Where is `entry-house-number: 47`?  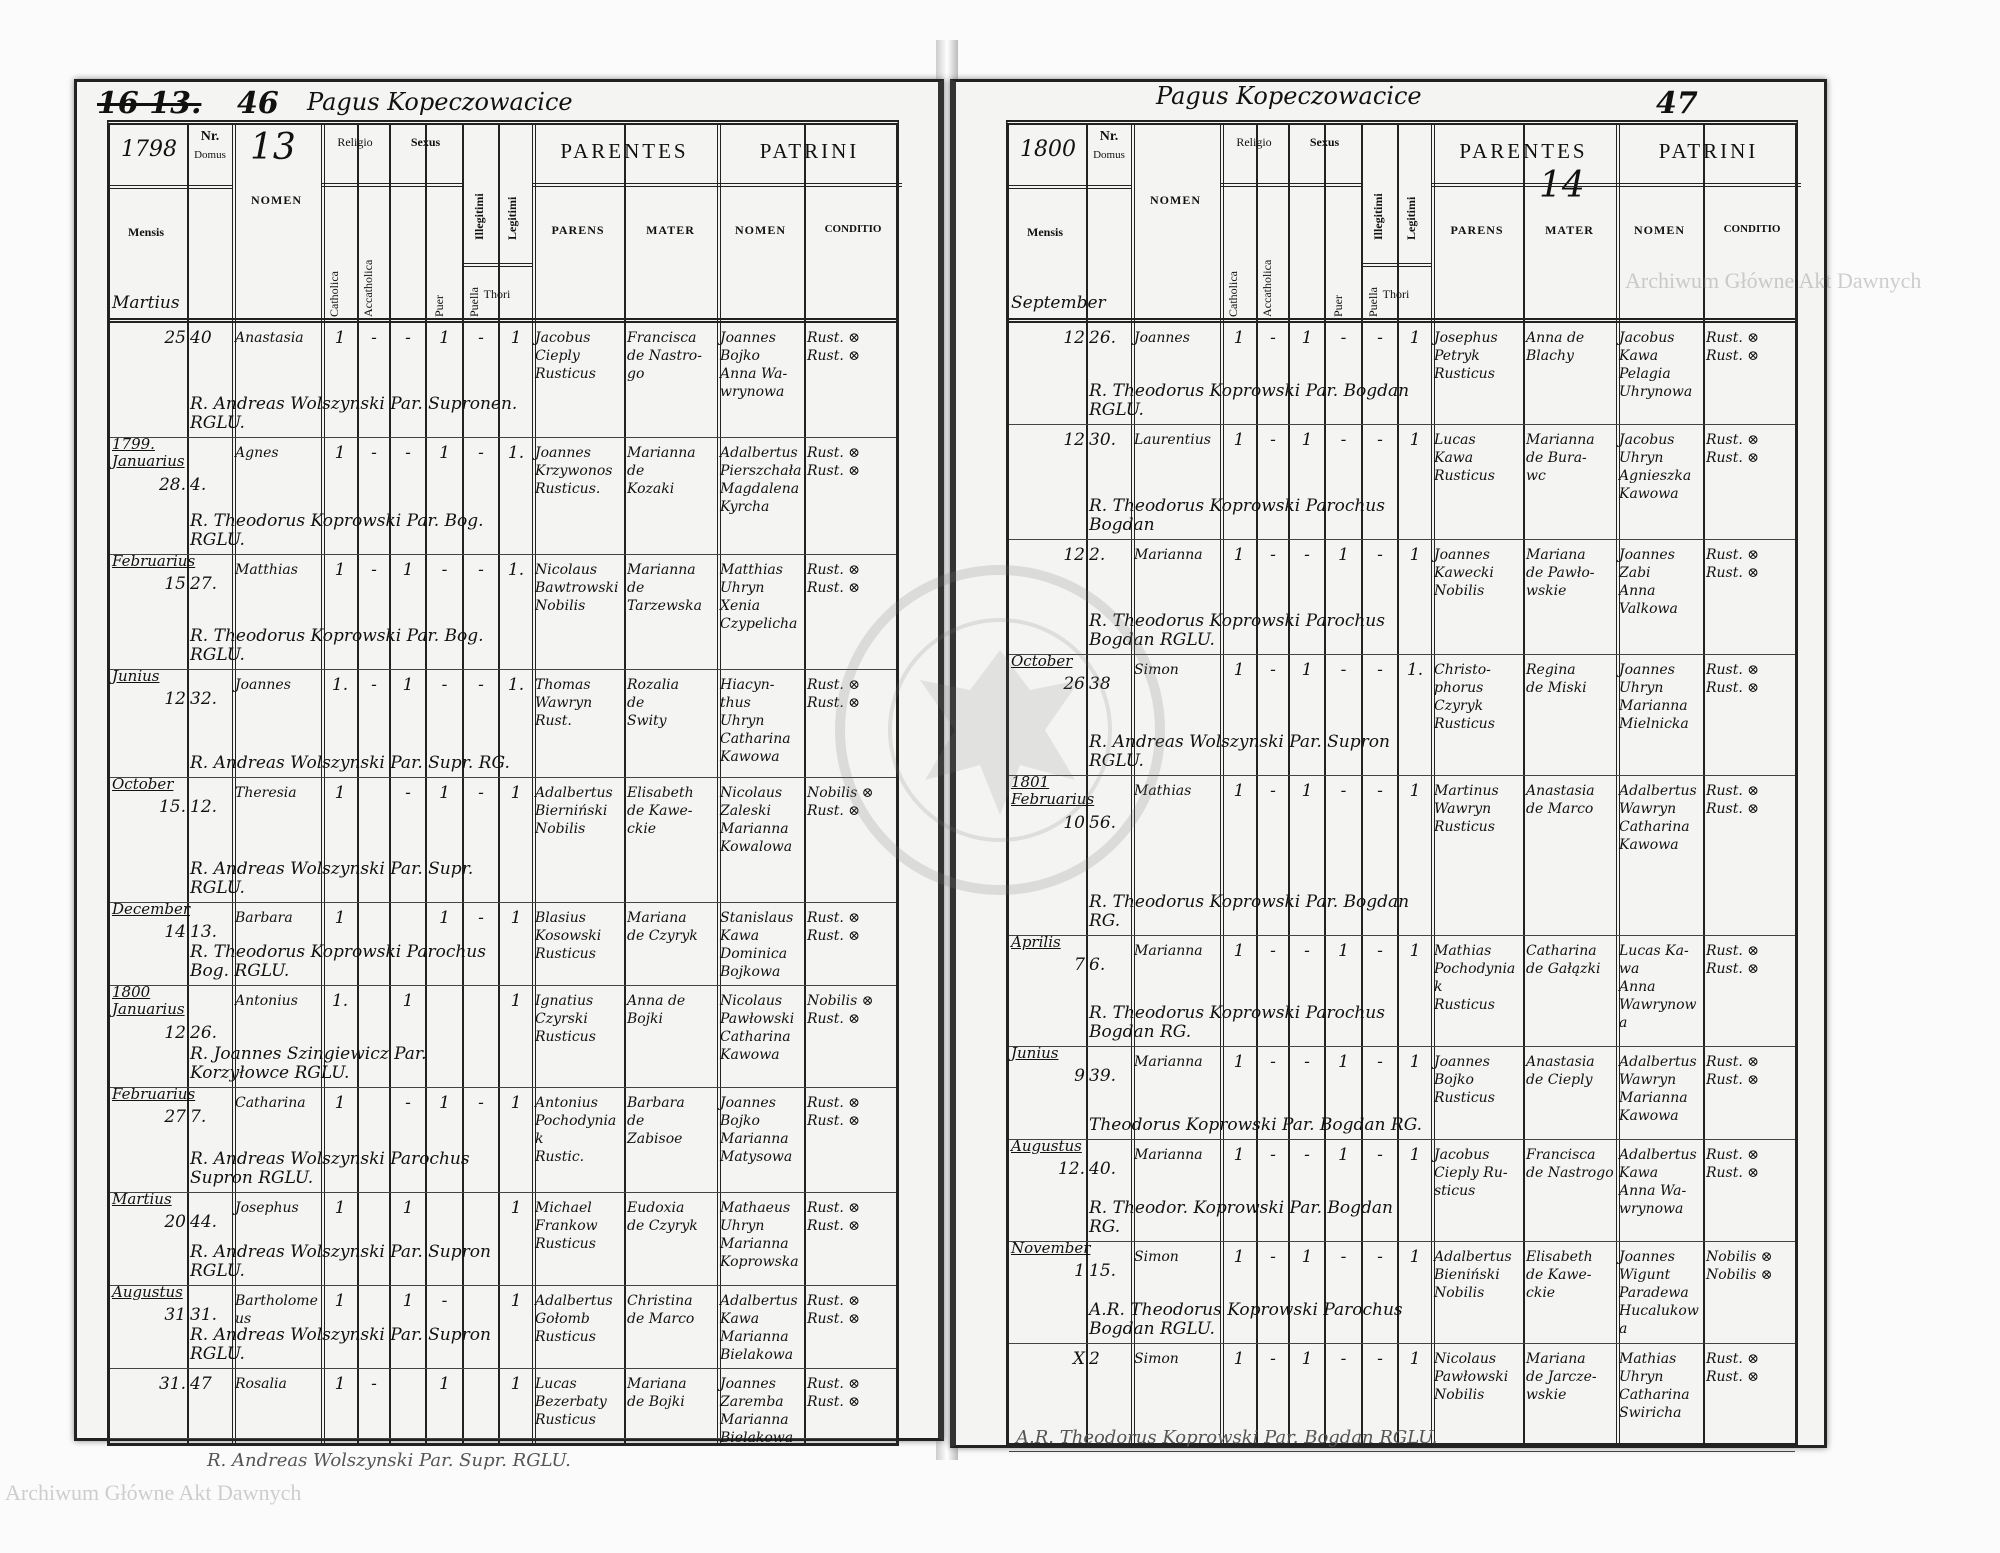
entry-house-number: 47 is located at coordinates (201, 1384).